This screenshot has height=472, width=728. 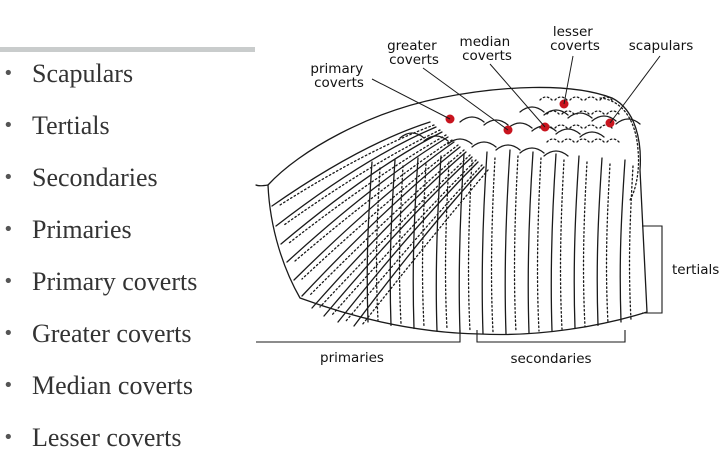 What do you see at coordinates (412, 46) in the screenshot?
I see `label-greater-coverts-line1: greater` at bounding box center [412, 46].